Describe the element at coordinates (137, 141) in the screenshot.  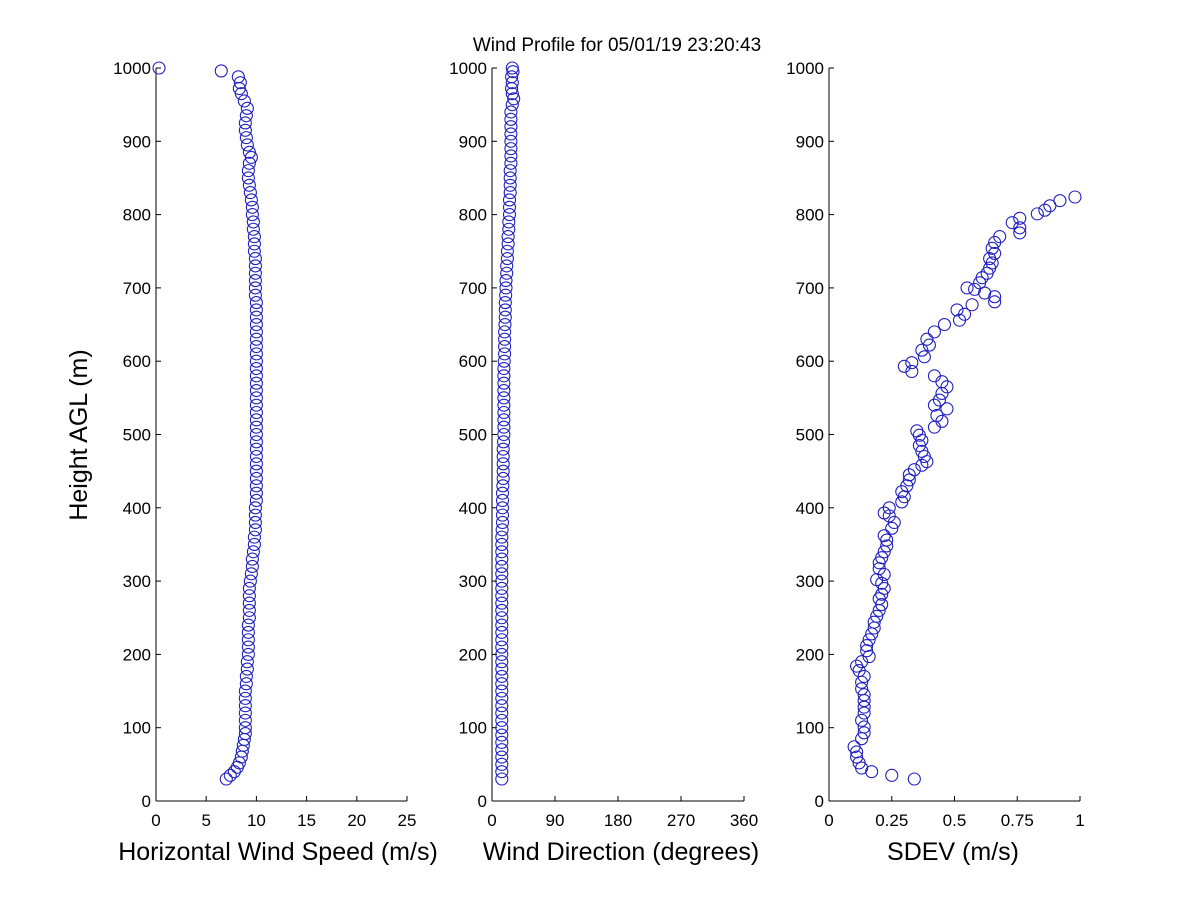
I see `speed-y-tick-label: 900` at that location.